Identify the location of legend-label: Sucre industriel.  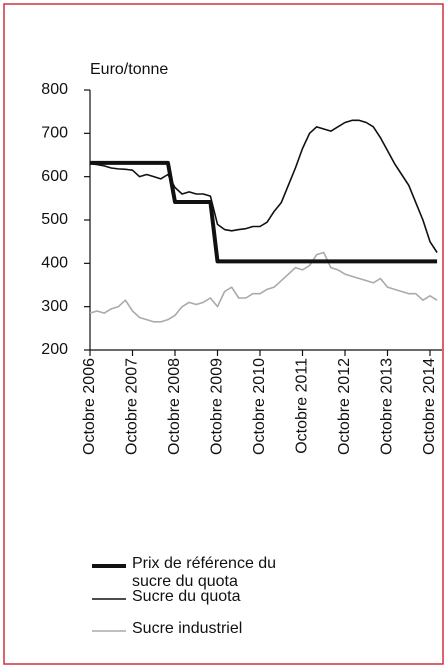
(187, 628).